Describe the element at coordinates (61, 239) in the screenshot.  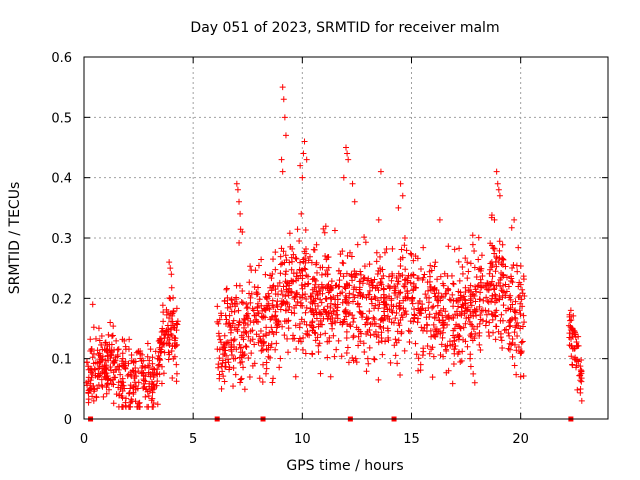
I see `y-tick-label: 0.3` at that location.